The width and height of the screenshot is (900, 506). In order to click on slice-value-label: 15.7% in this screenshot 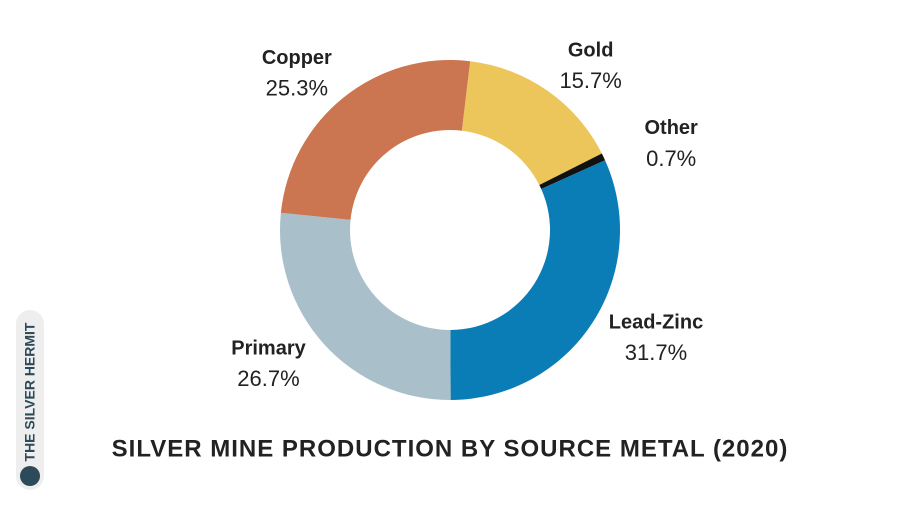, I will do `click(590, 80)`.